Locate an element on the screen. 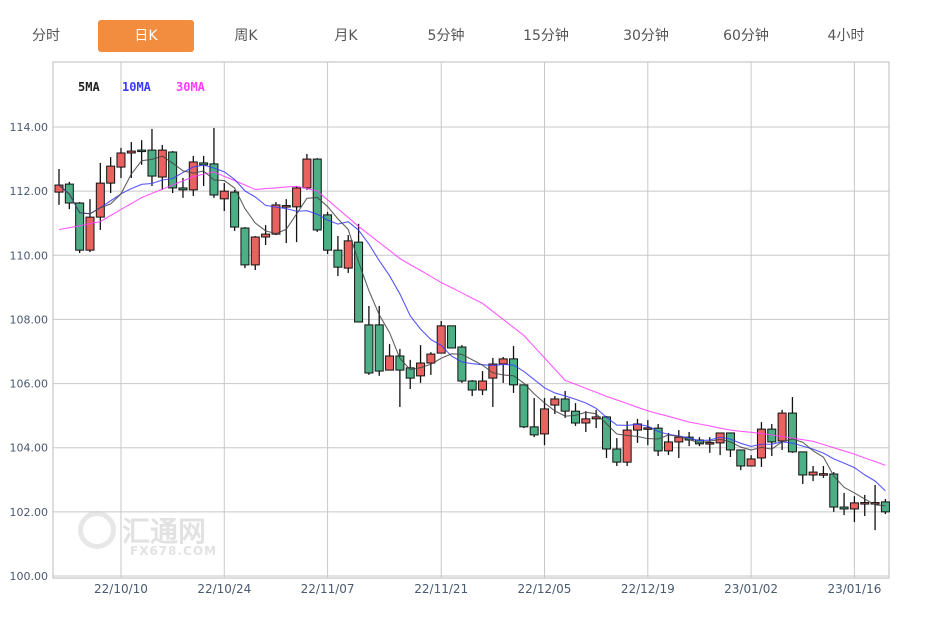  tab-4: 月K is located at coordinates (346, 36).